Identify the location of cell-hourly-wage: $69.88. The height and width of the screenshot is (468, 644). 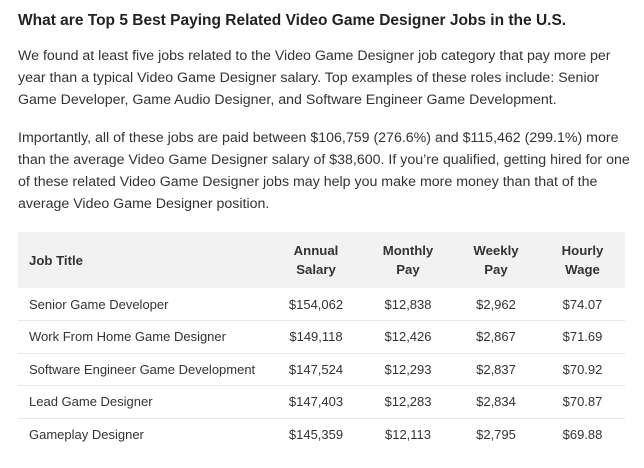
(582, 434).